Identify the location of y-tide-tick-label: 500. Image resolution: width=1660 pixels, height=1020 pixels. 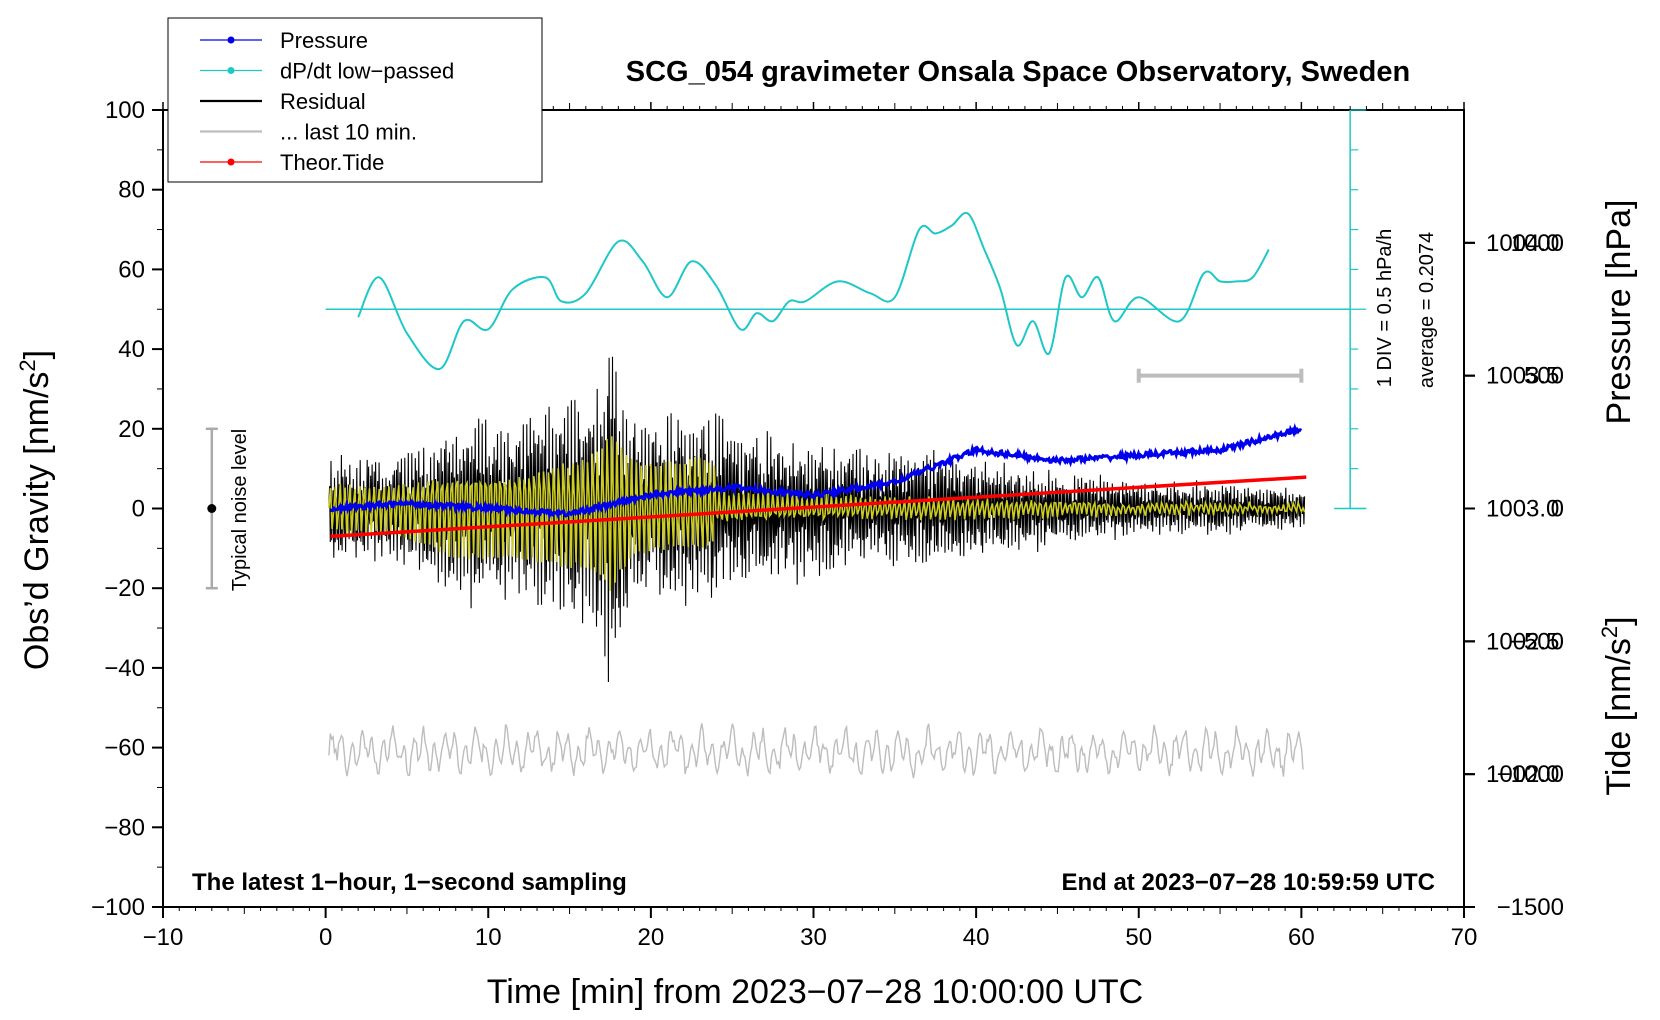
(1544, 376).